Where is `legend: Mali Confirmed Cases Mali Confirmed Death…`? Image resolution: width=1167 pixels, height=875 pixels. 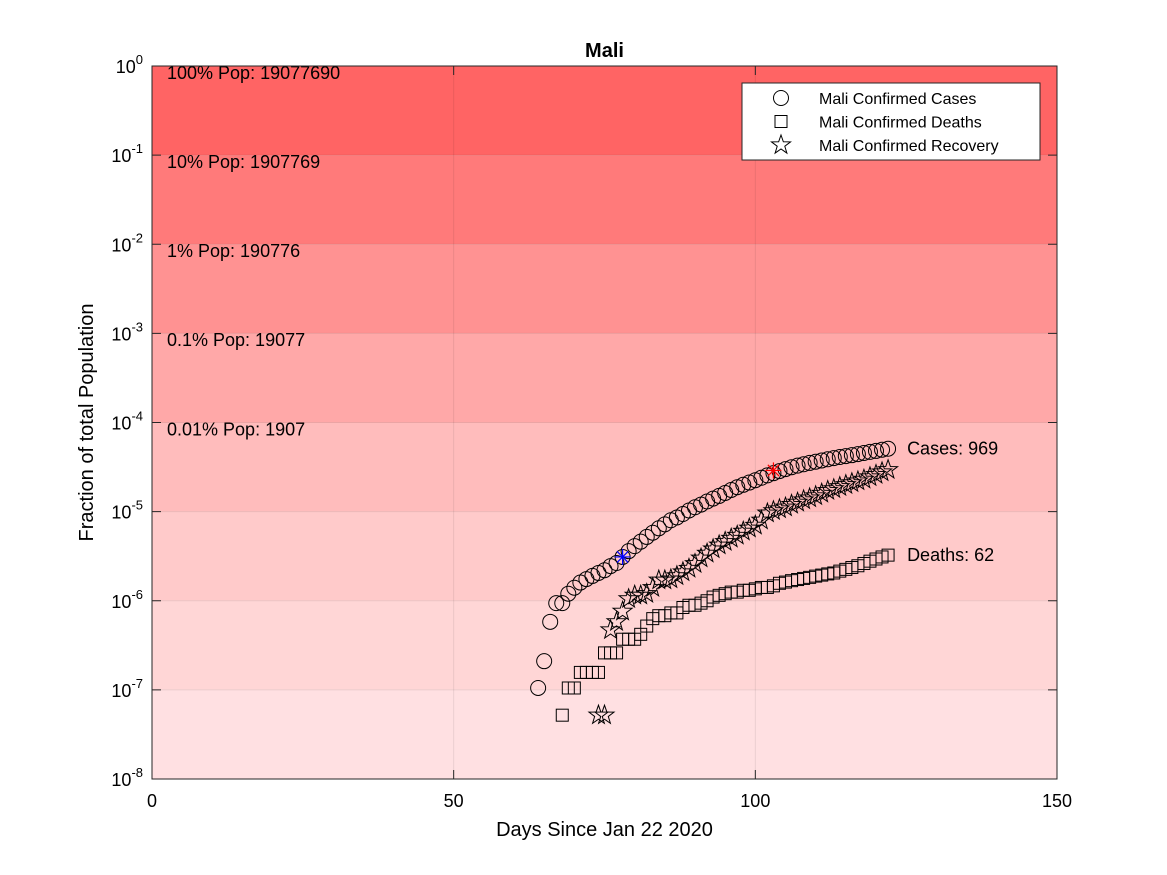
legend: Mali Confirmed Cases Mali Confirmed Death… is located at coordinates (891, 121).